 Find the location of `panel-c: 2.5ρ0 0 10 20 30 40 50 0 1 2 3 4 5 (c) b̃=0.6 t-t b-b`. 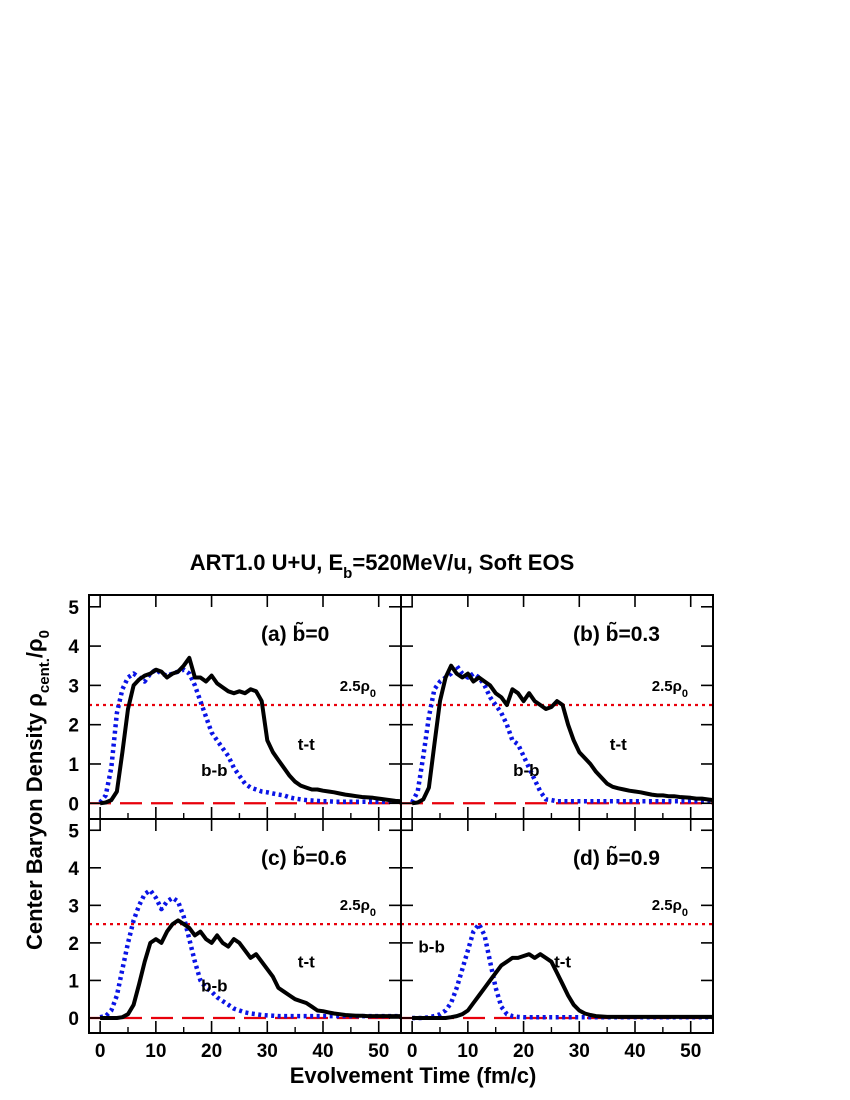

panel-c: 2.5ρ0 0 10 20 30 40 50 0 1 2 3 4 5 (c) b̃=0.6 t-t b-b is located at coordinates (235, 940).